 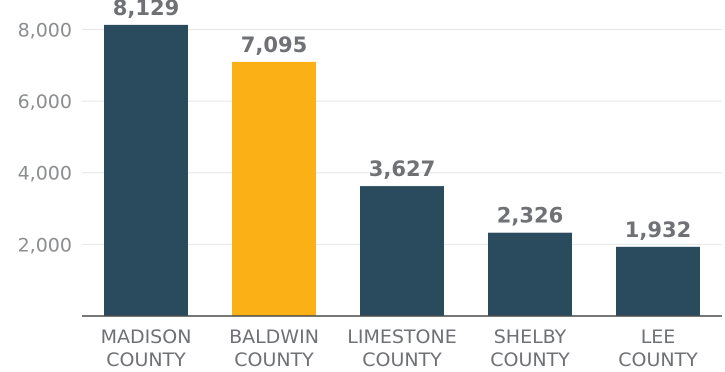 I want to click on y-tick-label: 2,000, so click(x=45, y=245).